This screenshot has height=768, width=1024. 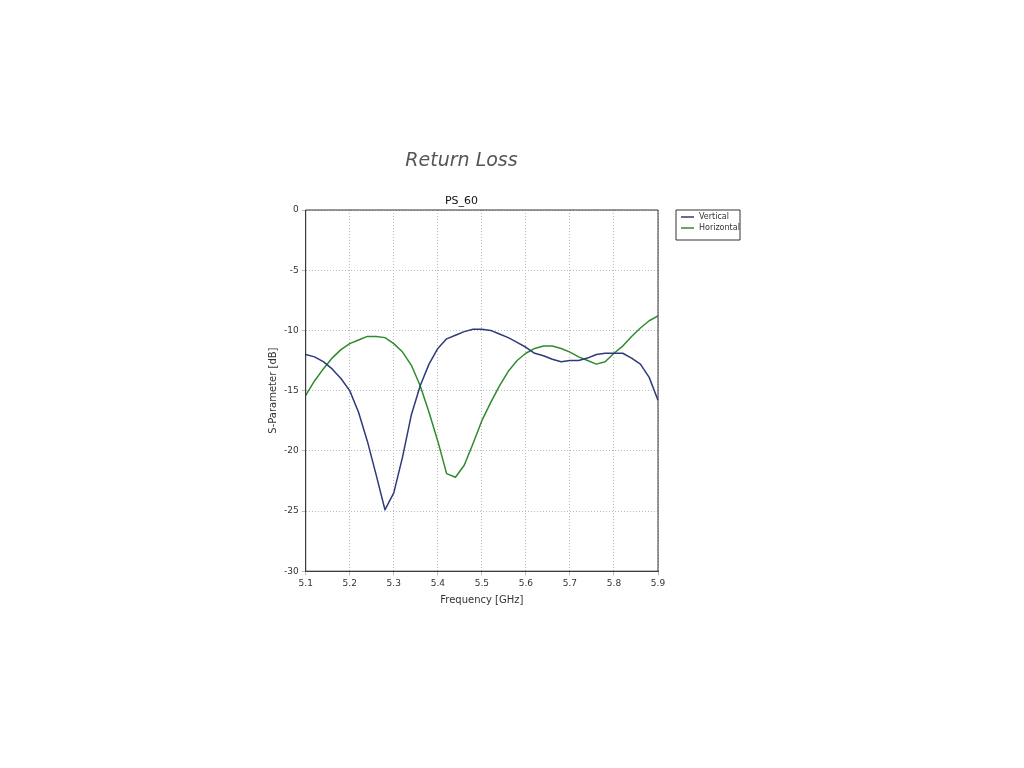 What do you see at coordinates (714, 217) in the screenshot?
I see `legend-label: Vertical` at bounding box center [714, 217].